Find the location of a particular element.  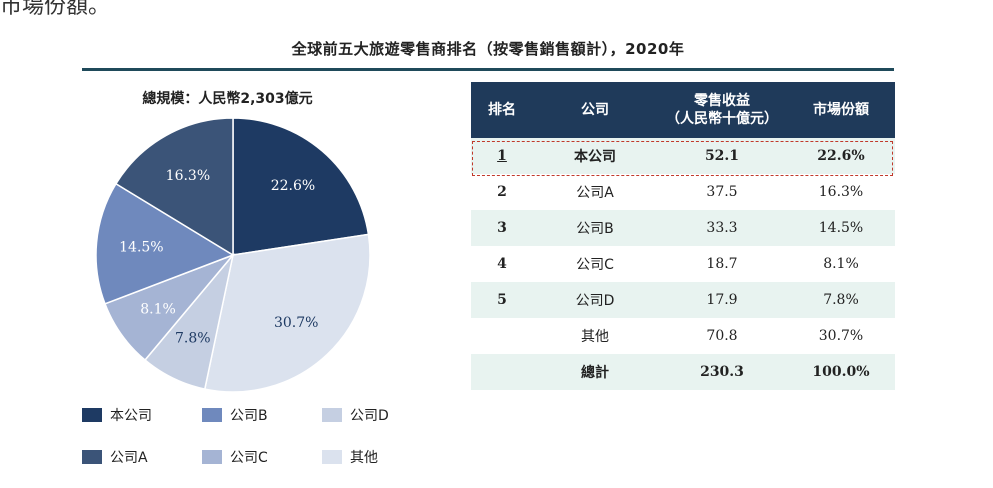

share-cell: 14.5% is located at coordinates (841, 228).